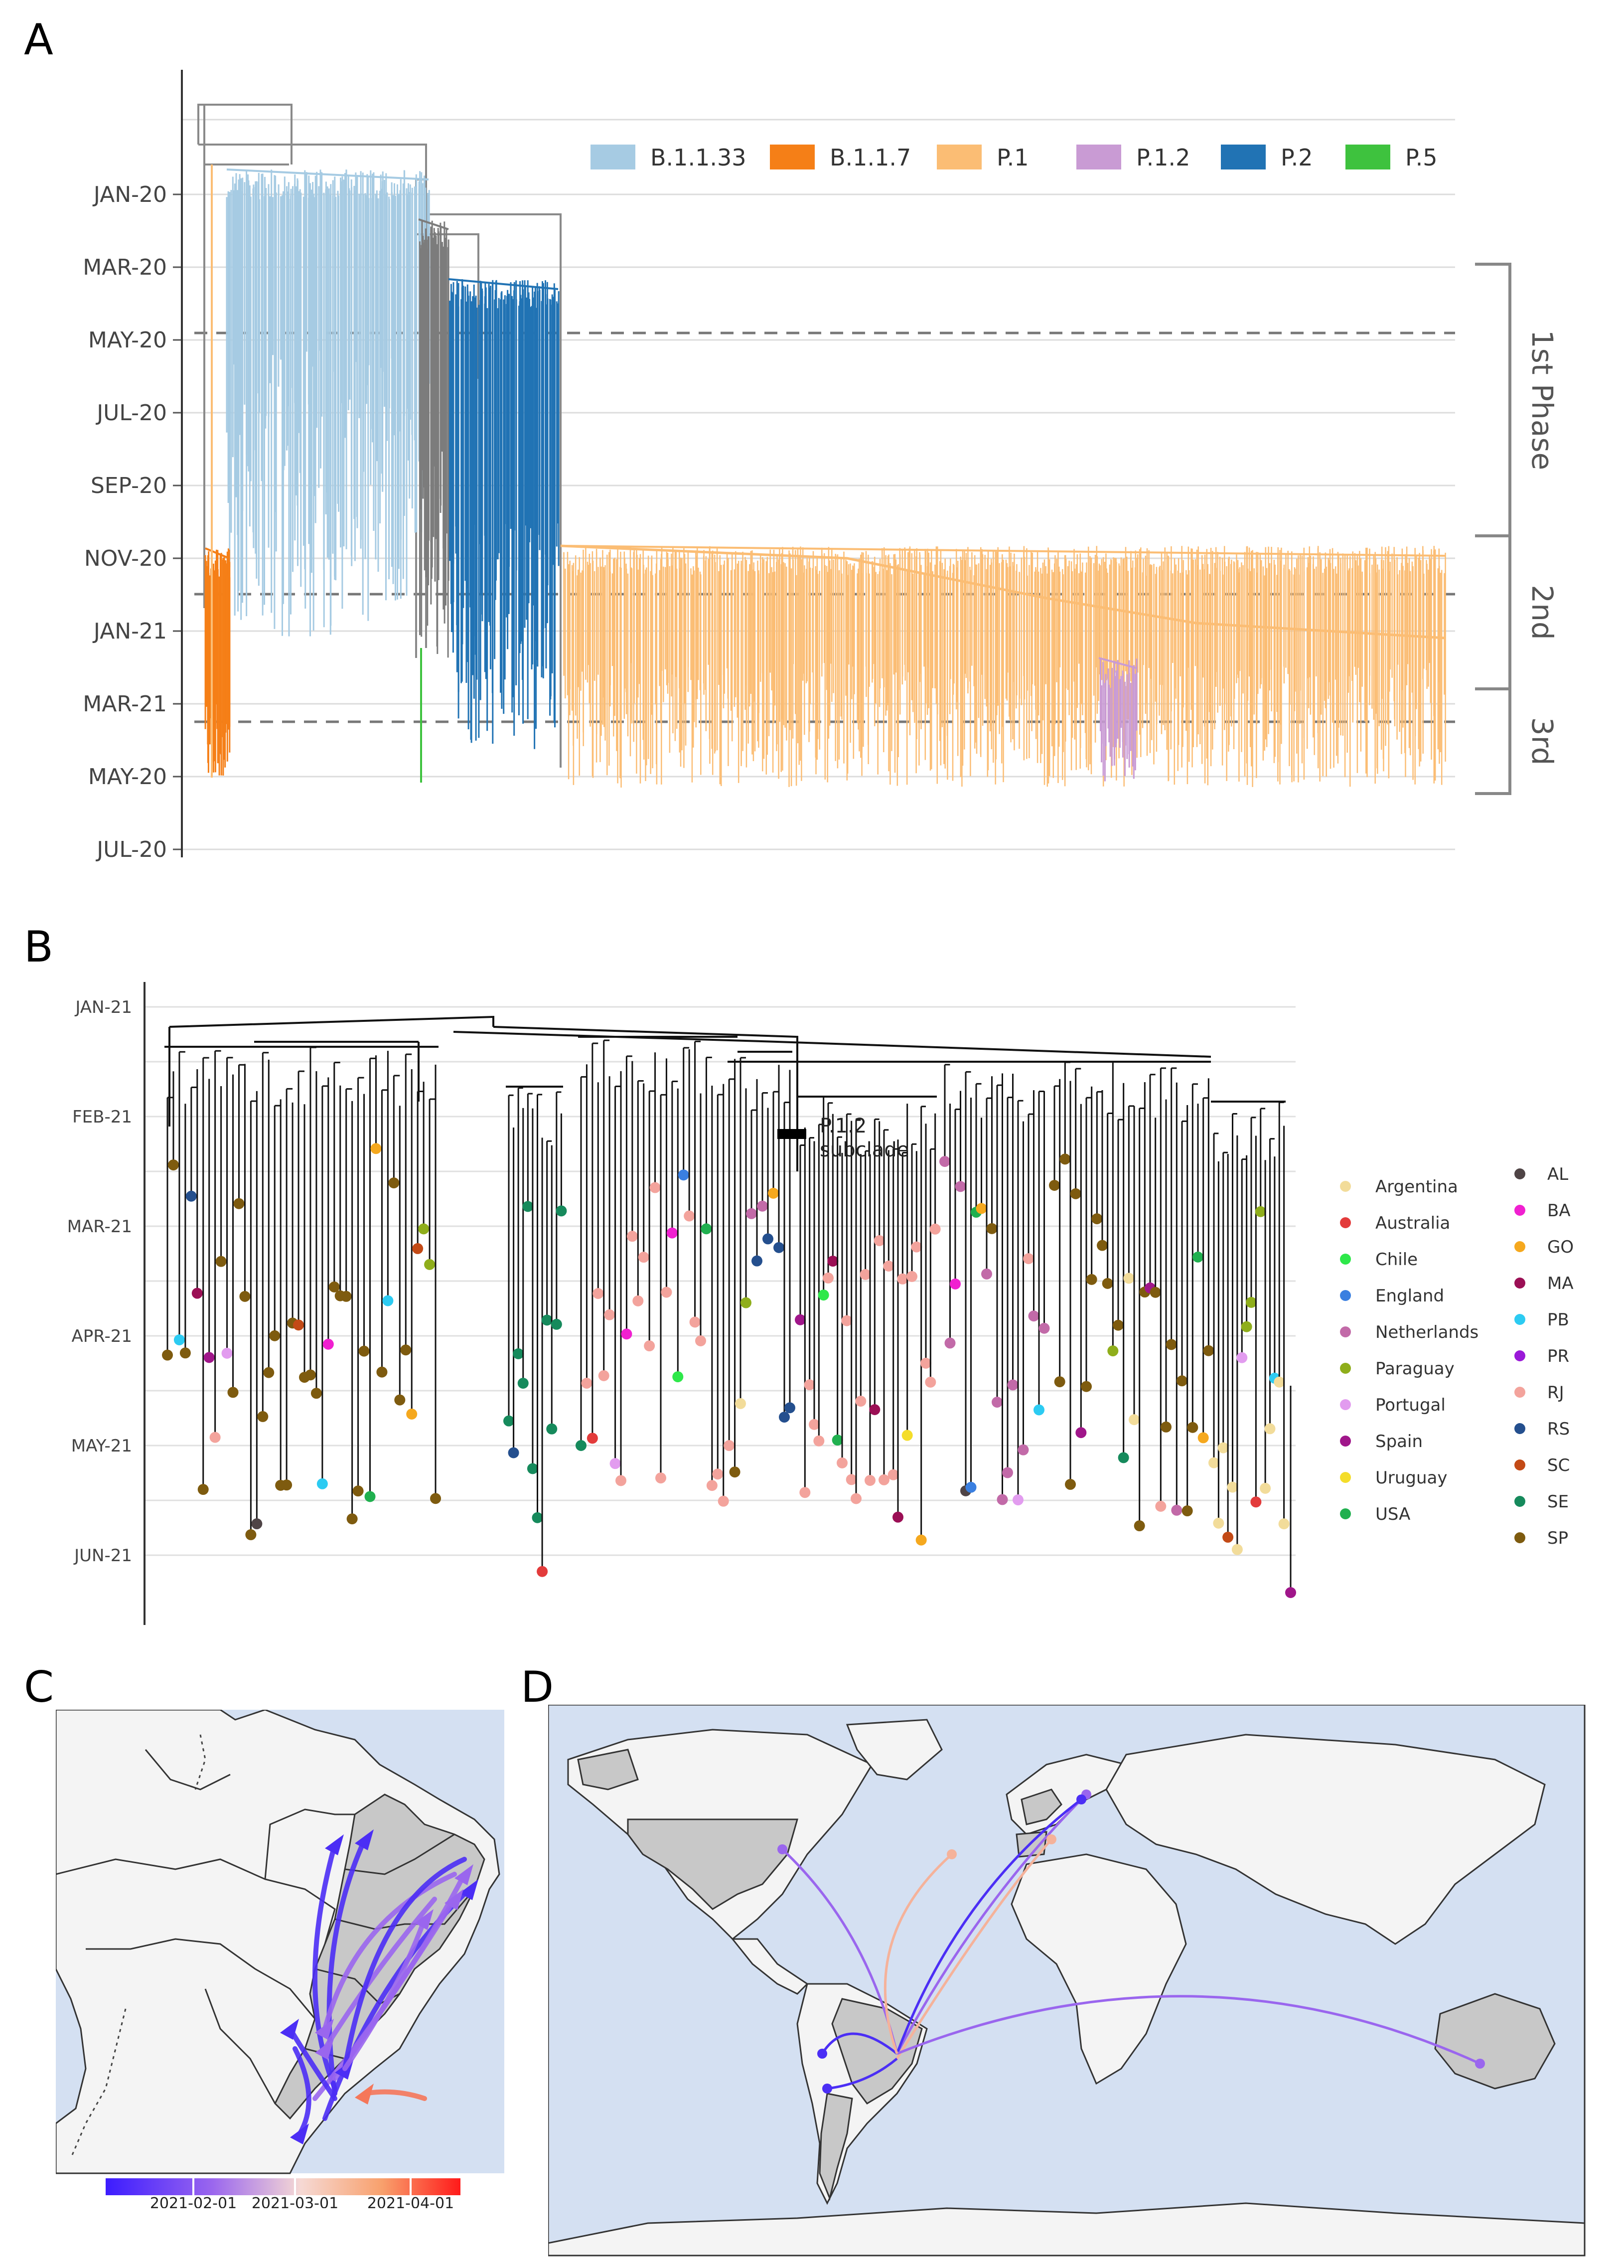 This screenshot has height=2268, width=1624. I want to click on usa-highlight, so click(713, 1864).